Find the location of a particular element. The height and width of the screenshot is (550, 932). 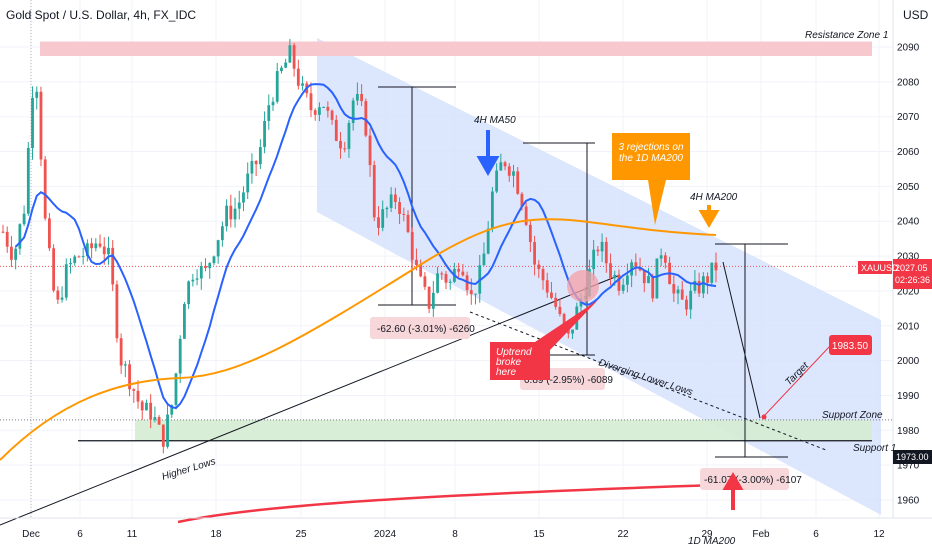

y-tick-label: 1960 is located at coordinates (908, 500).